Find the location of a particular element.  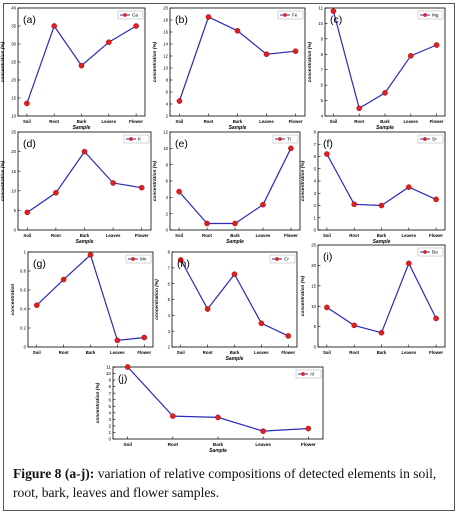

y-tick-label: 0.6 is located at coordinates (23, 290).